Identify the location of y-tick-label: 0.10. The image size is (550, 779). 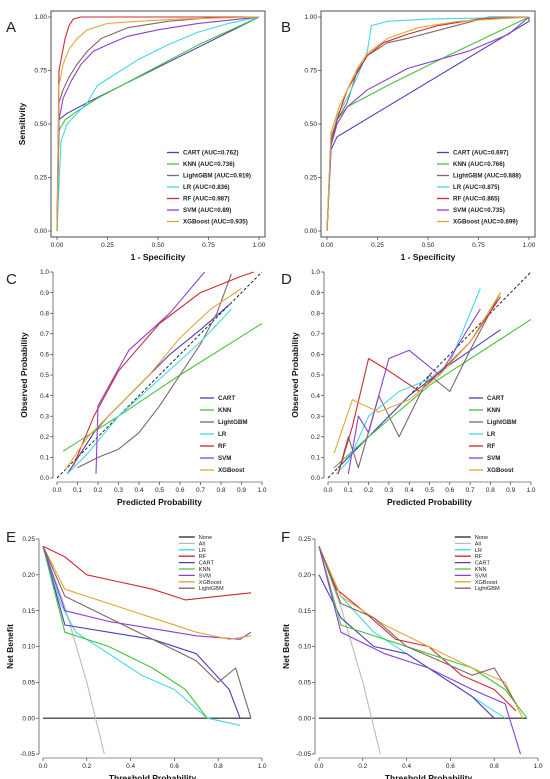
(28, 647).